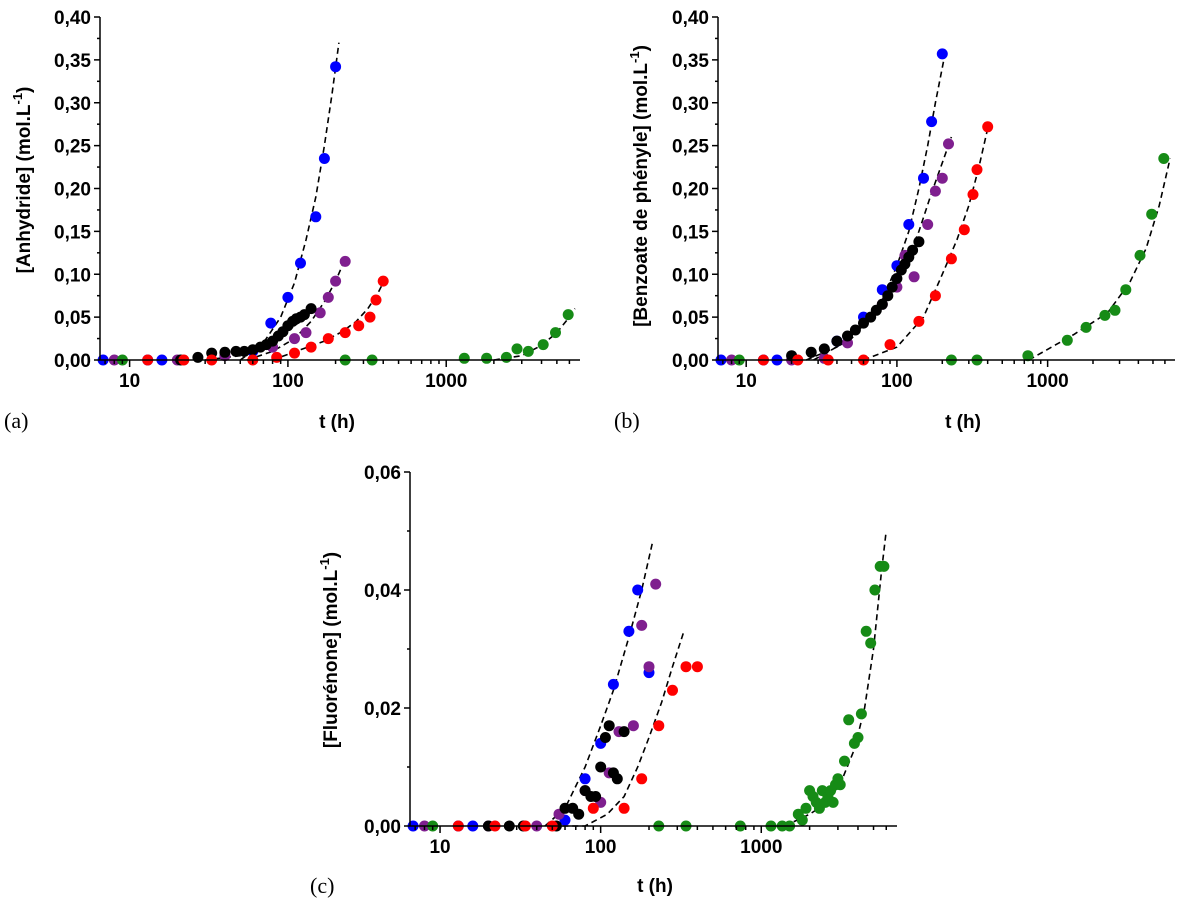 This screenshot has height=903, width=1200. I want to click on x-axis-title-b: t (h), so click(963, 422).